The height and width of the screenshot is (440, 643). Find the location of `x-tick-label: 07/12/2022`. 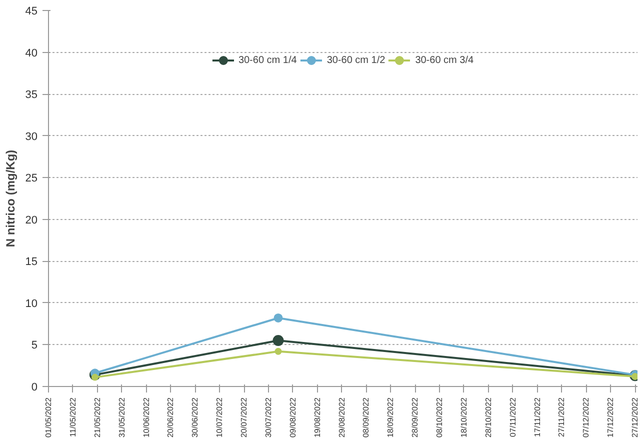

x-tick-label: 07/12/2022 is located at coordinates (586, 417).